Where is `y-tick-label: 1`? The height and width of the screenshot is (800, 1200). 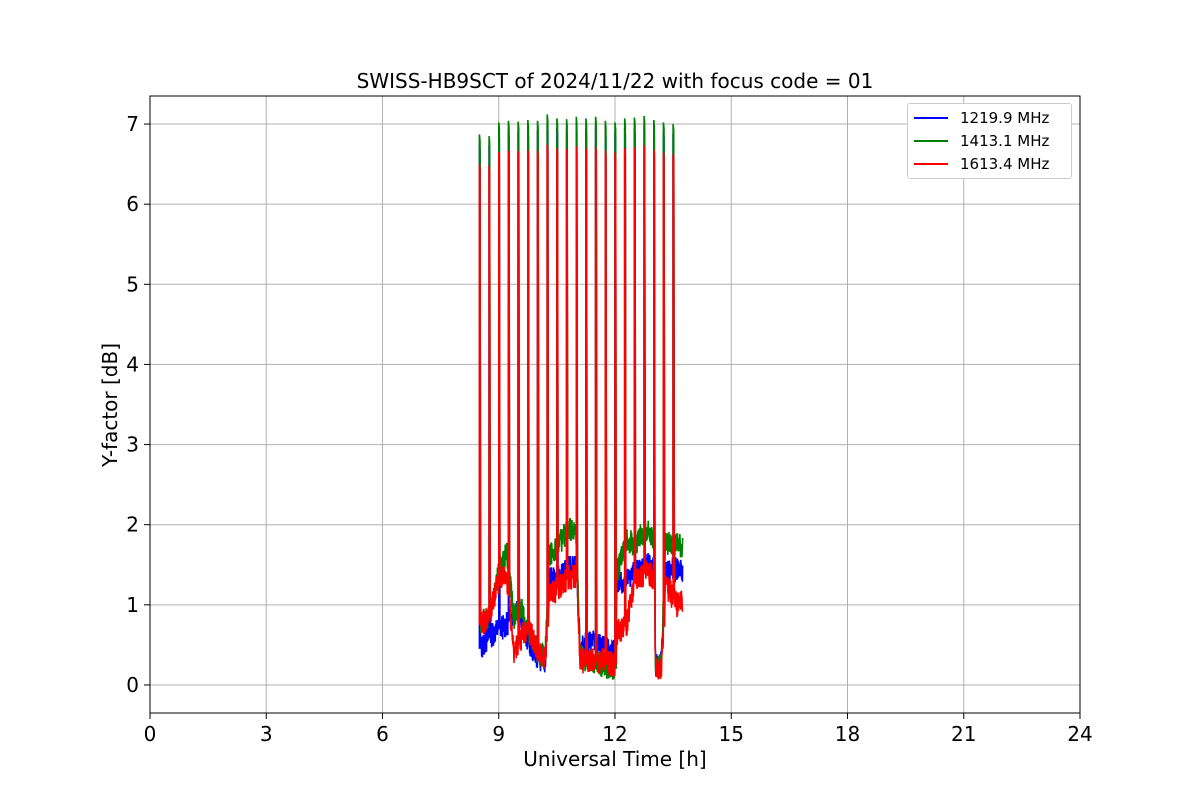
y-tick-label: 1 is located at coordinates (132, 605).